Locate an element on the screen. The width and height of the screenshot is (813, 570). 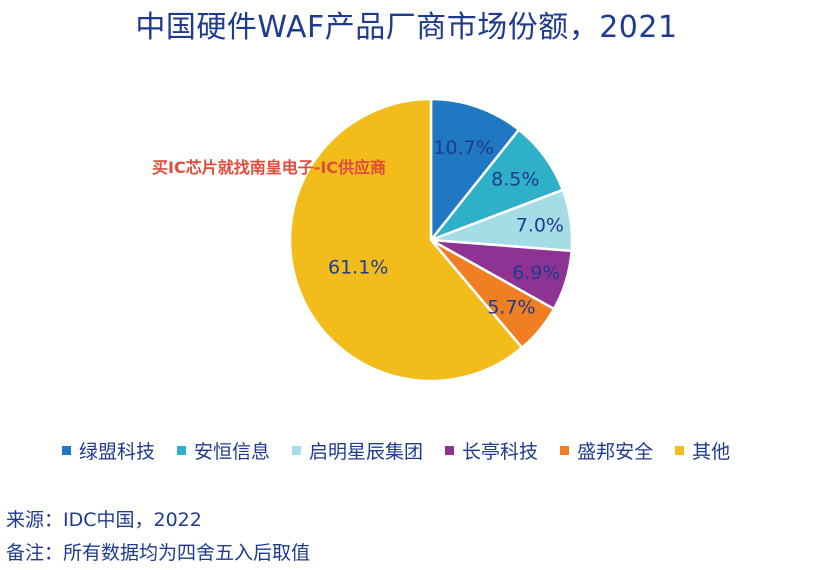
slice-label-6: 61.1% is located at coordinates (358, 268).